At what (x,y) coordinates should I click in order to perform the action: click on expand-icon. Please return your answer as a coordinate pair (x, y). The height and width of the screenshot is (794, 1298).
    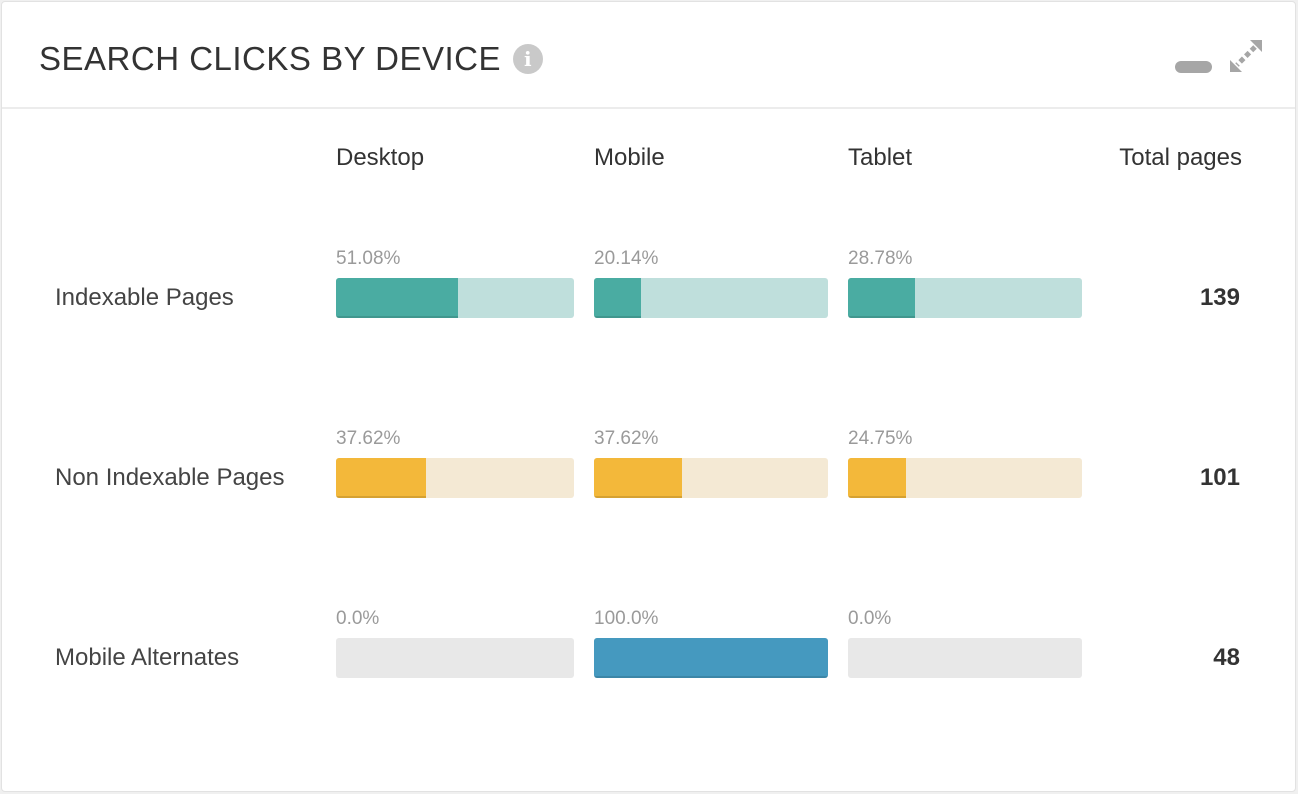
    Looking at the image, I should click on (1246, 56).